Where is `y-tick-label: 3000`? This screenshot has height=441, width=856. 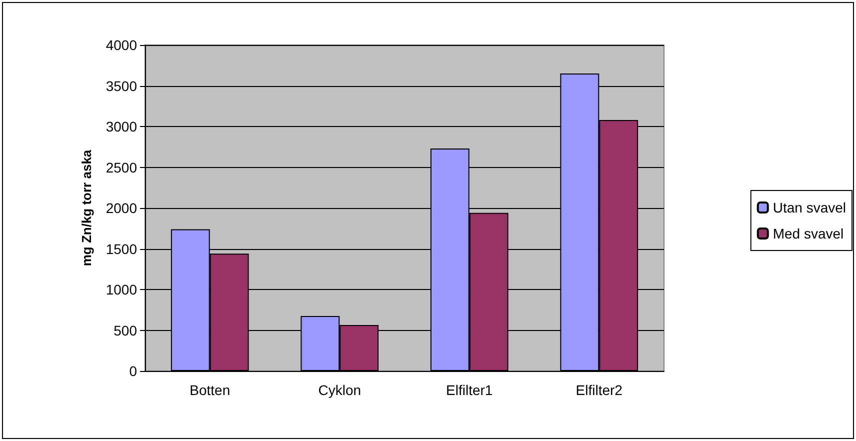
y-tick-label: 3000 is located at coordinates (122, 126).